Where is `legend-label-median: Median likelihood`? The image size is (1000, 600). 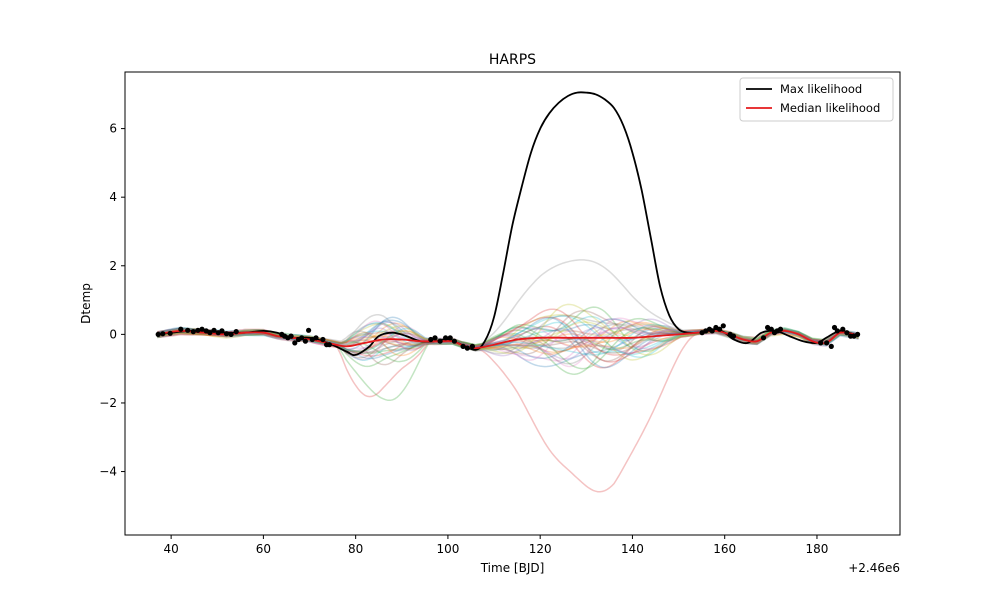 legend-label-median: Median likelihood is located at coordinates (830, 108).